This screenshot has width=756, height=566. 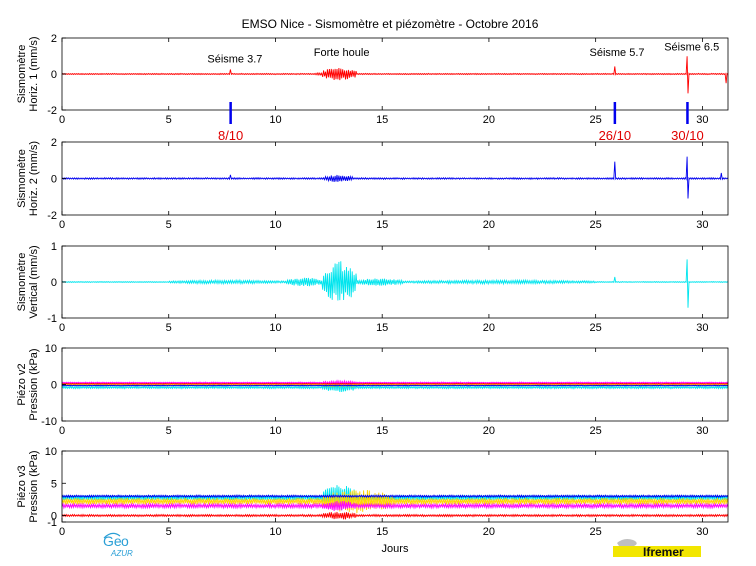 What do you see at coordinates (615, 135) in the screenshot?
I see `event-date-label: 26/10` at bounding box center [615, 135].